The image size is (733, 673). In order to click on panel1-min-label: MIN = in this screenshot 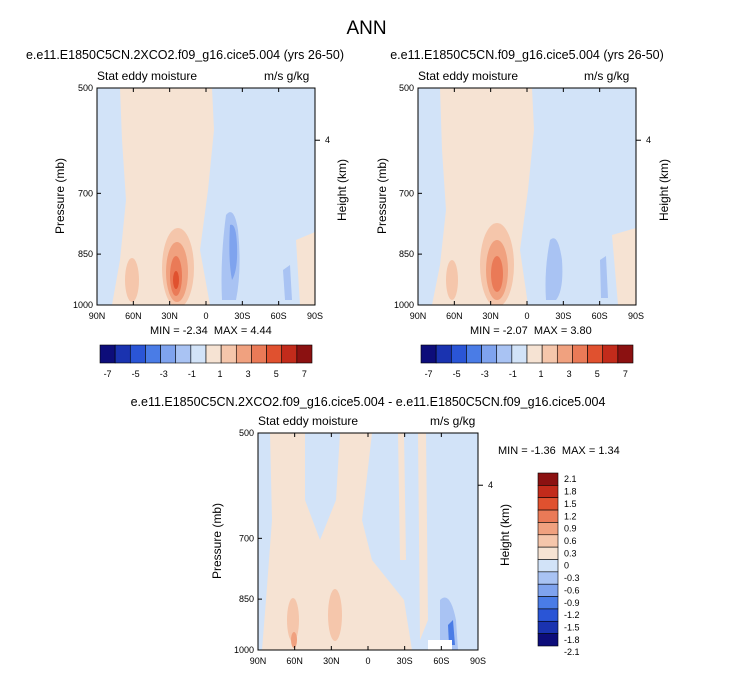, I will do `click(165, 331)`.